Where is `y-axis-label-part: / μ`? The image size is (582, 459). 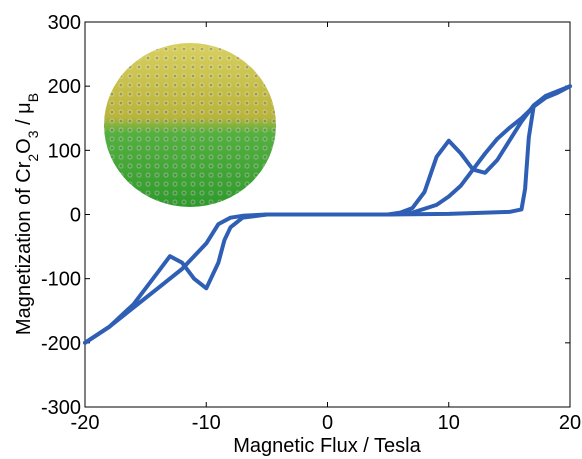 y-axis-label-part: / μ is located at coordinates (24, 116).